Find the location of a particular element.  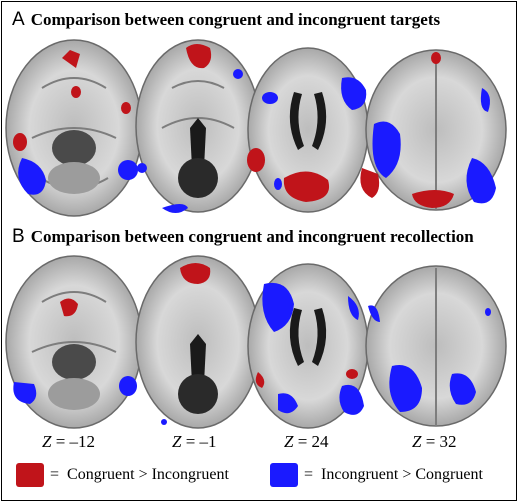

z-label-2: Z = –1 is located at coordinates (194, 442).